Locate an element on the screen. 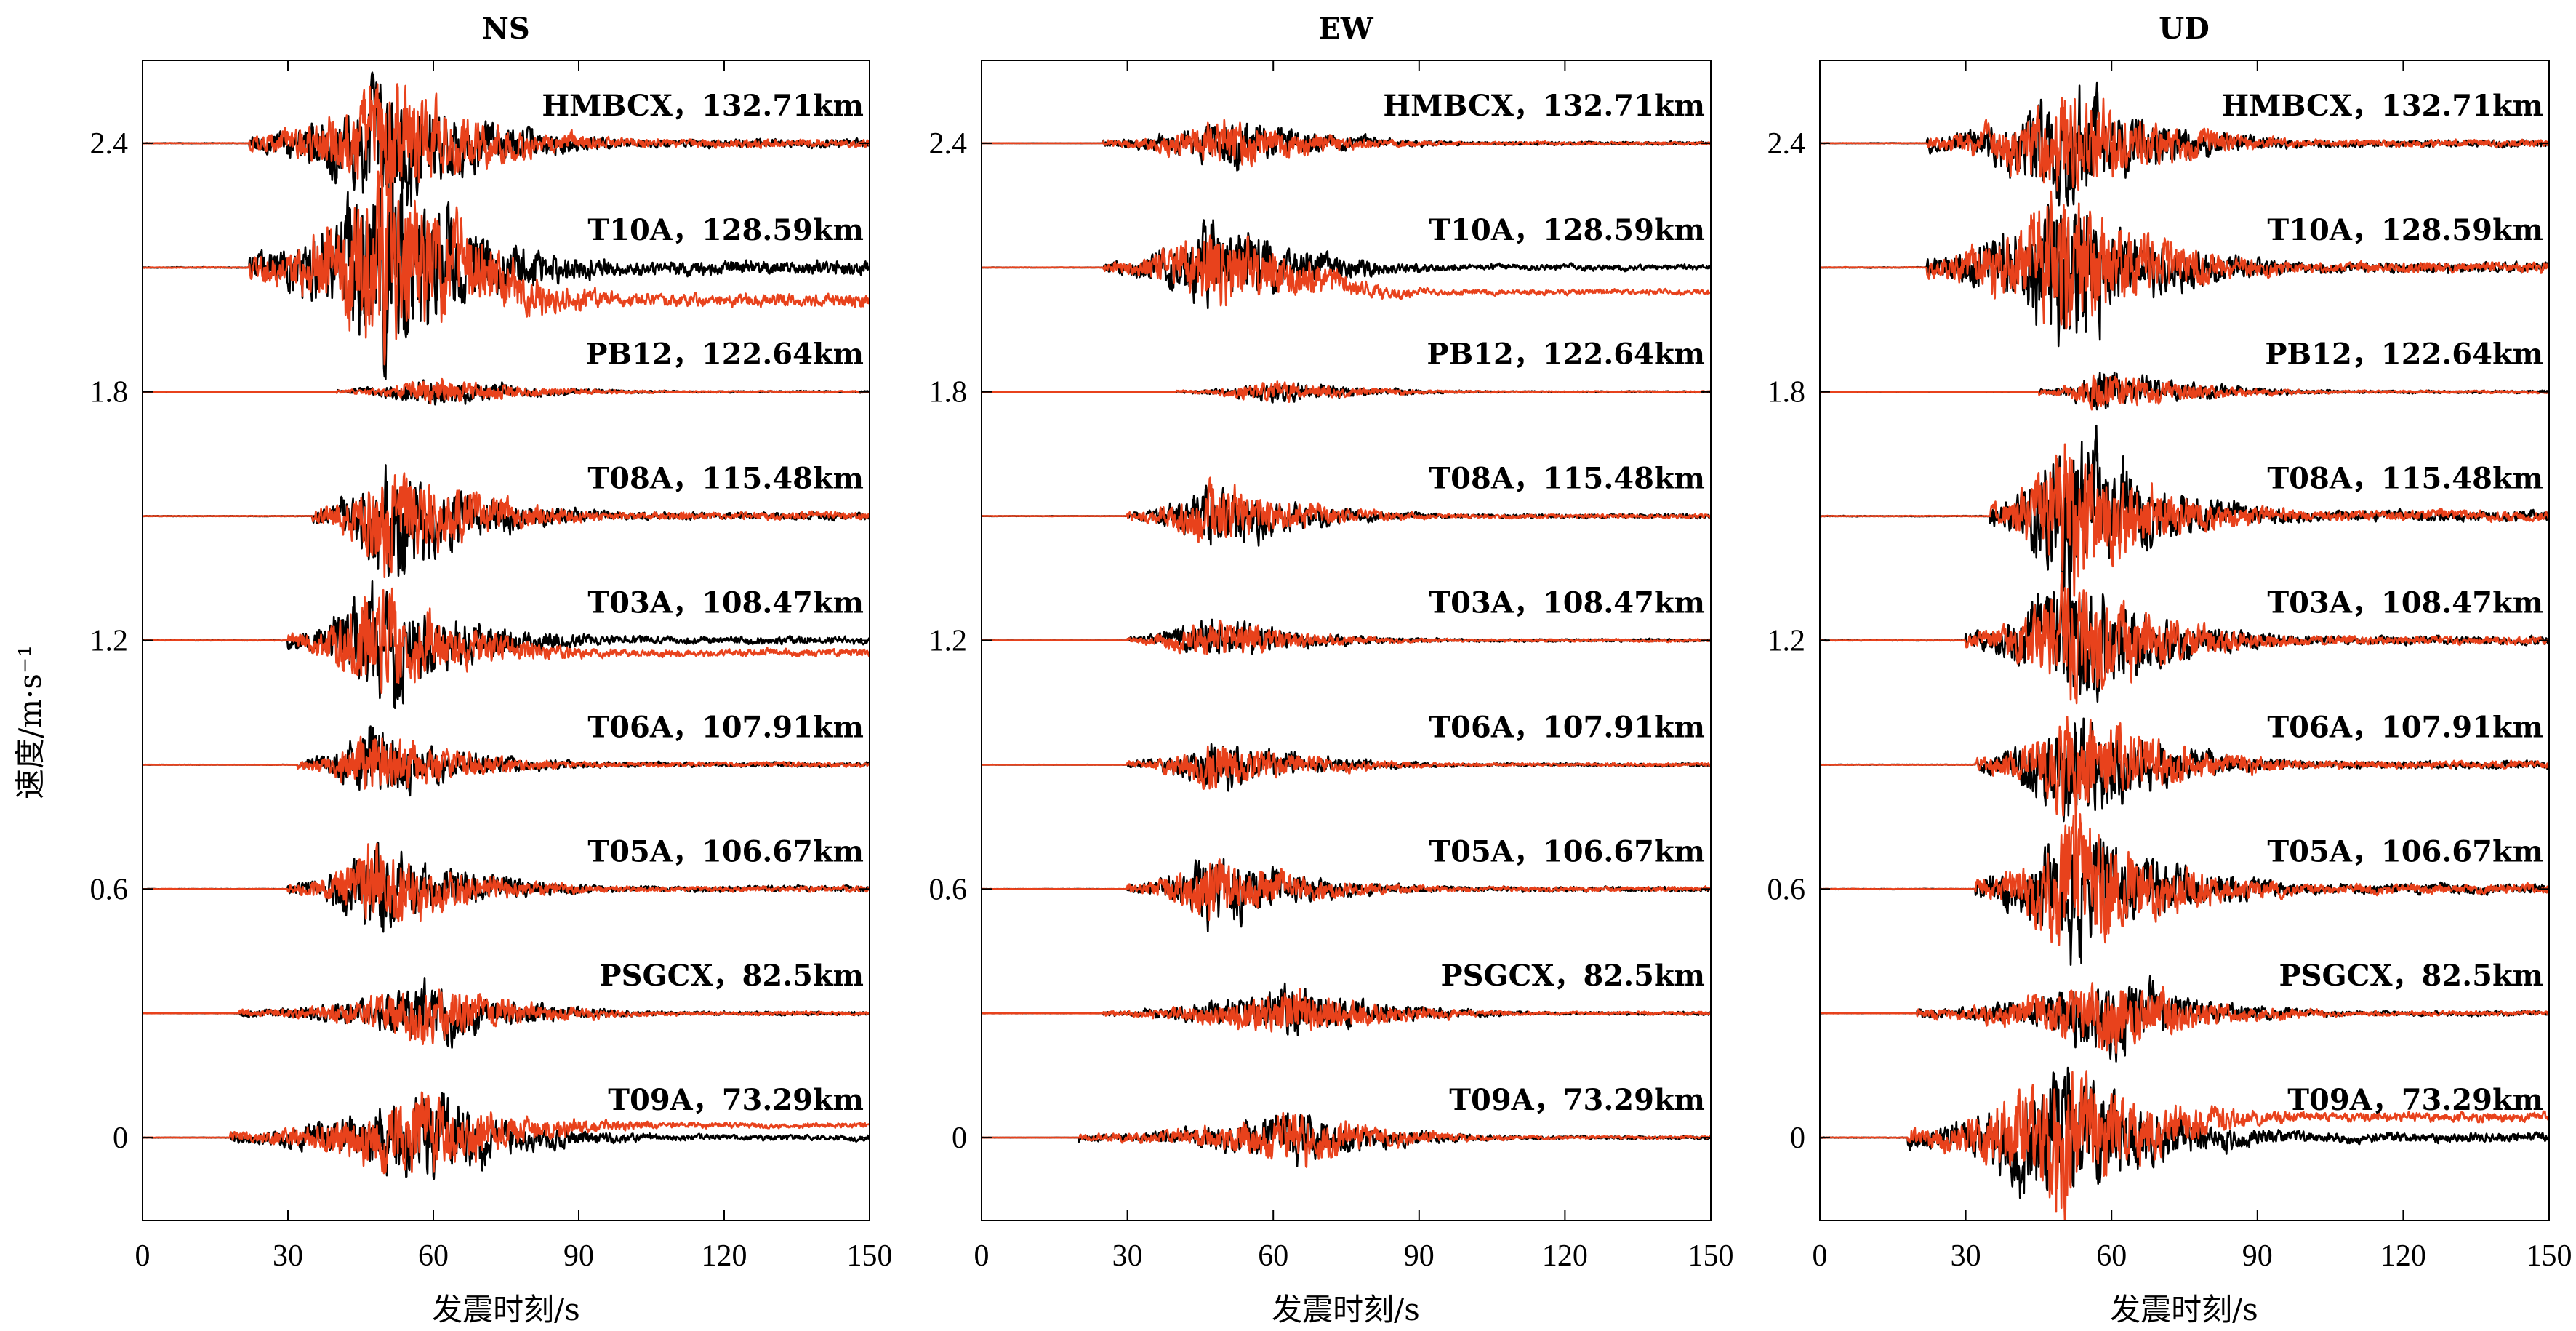 The image size is (2576, 1331). panel-title: EW is located at coordinates (1345, 29).